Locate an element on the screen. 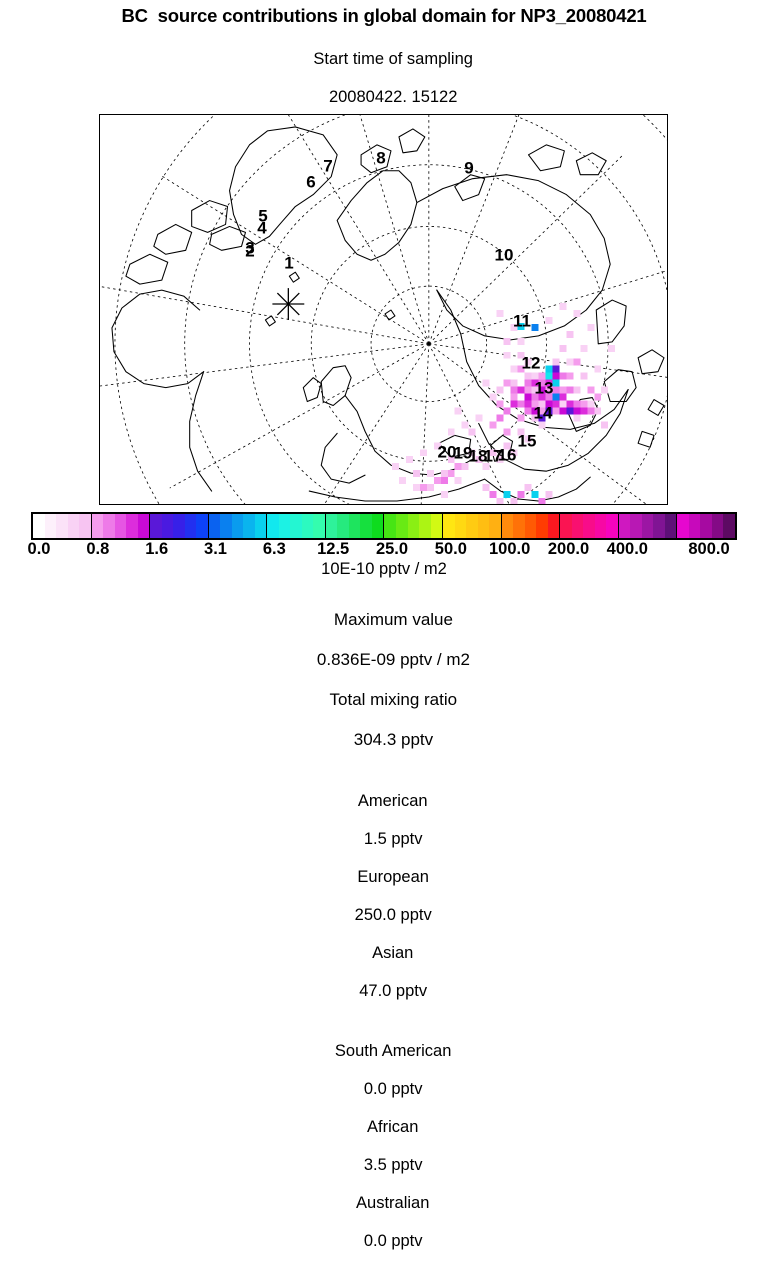 The image size is (768, 1273). region-value-asian: 47.0 pptv is located at coordinates (393, 991).